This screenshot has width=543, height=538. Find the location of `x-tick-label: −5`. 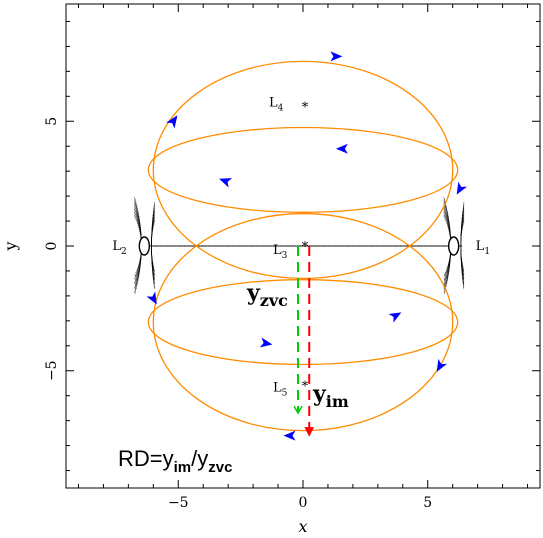

x-tick-label: −5 is located at coordinates (178, 503).